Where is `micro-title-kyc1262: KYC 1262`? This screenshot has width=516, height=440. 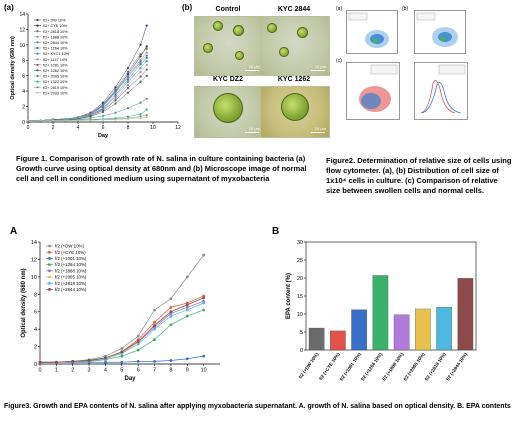
micro-title-kyc1262: KYC 1262 is located at coordinates (294, 79).